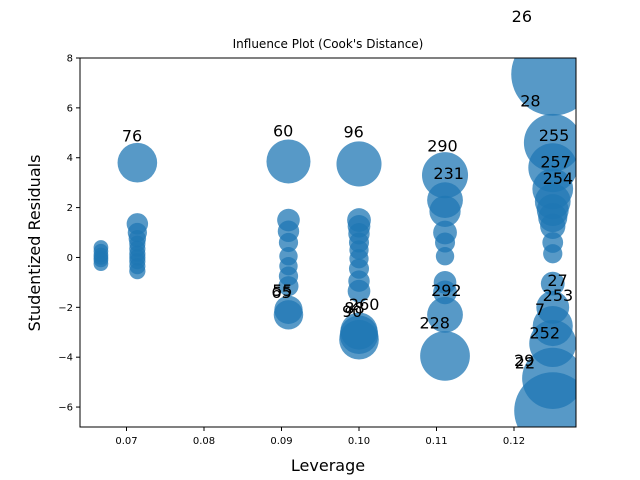  I want to click on point-annotation-14: 90, so click(352, 311).